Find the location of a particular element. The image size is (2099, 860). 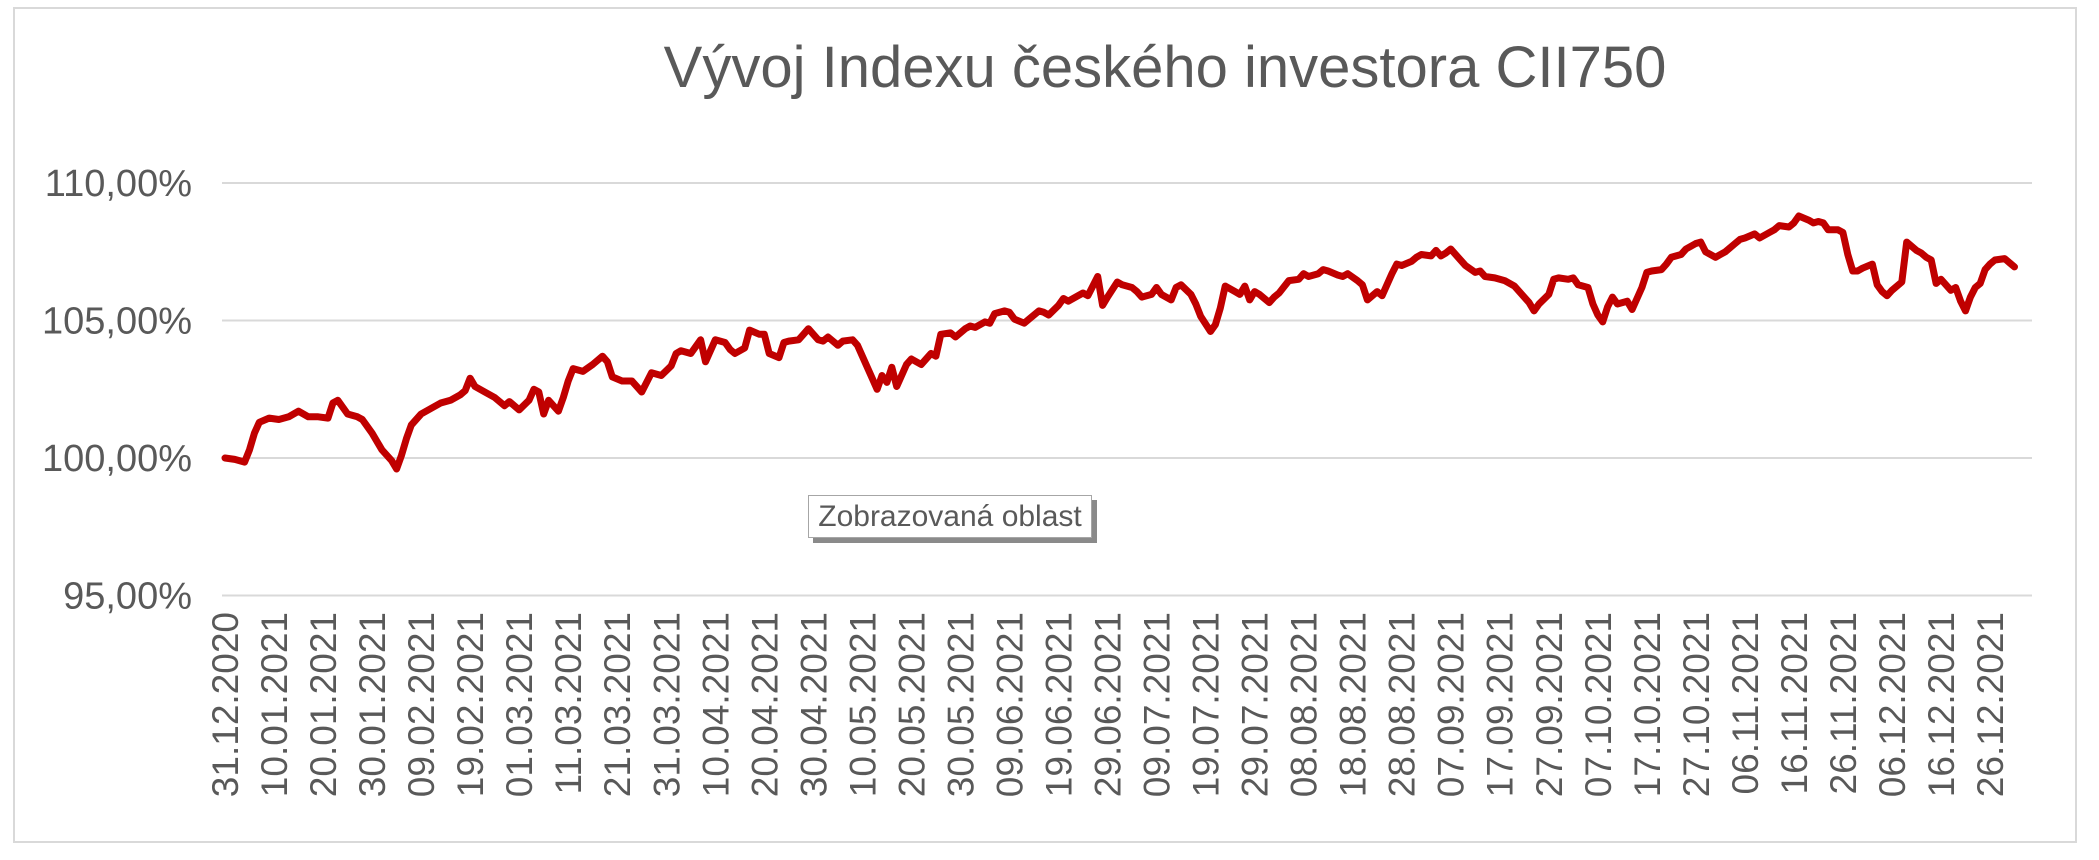

x-tick-label: 30.05.2021 is located at coordinates (960, 704).